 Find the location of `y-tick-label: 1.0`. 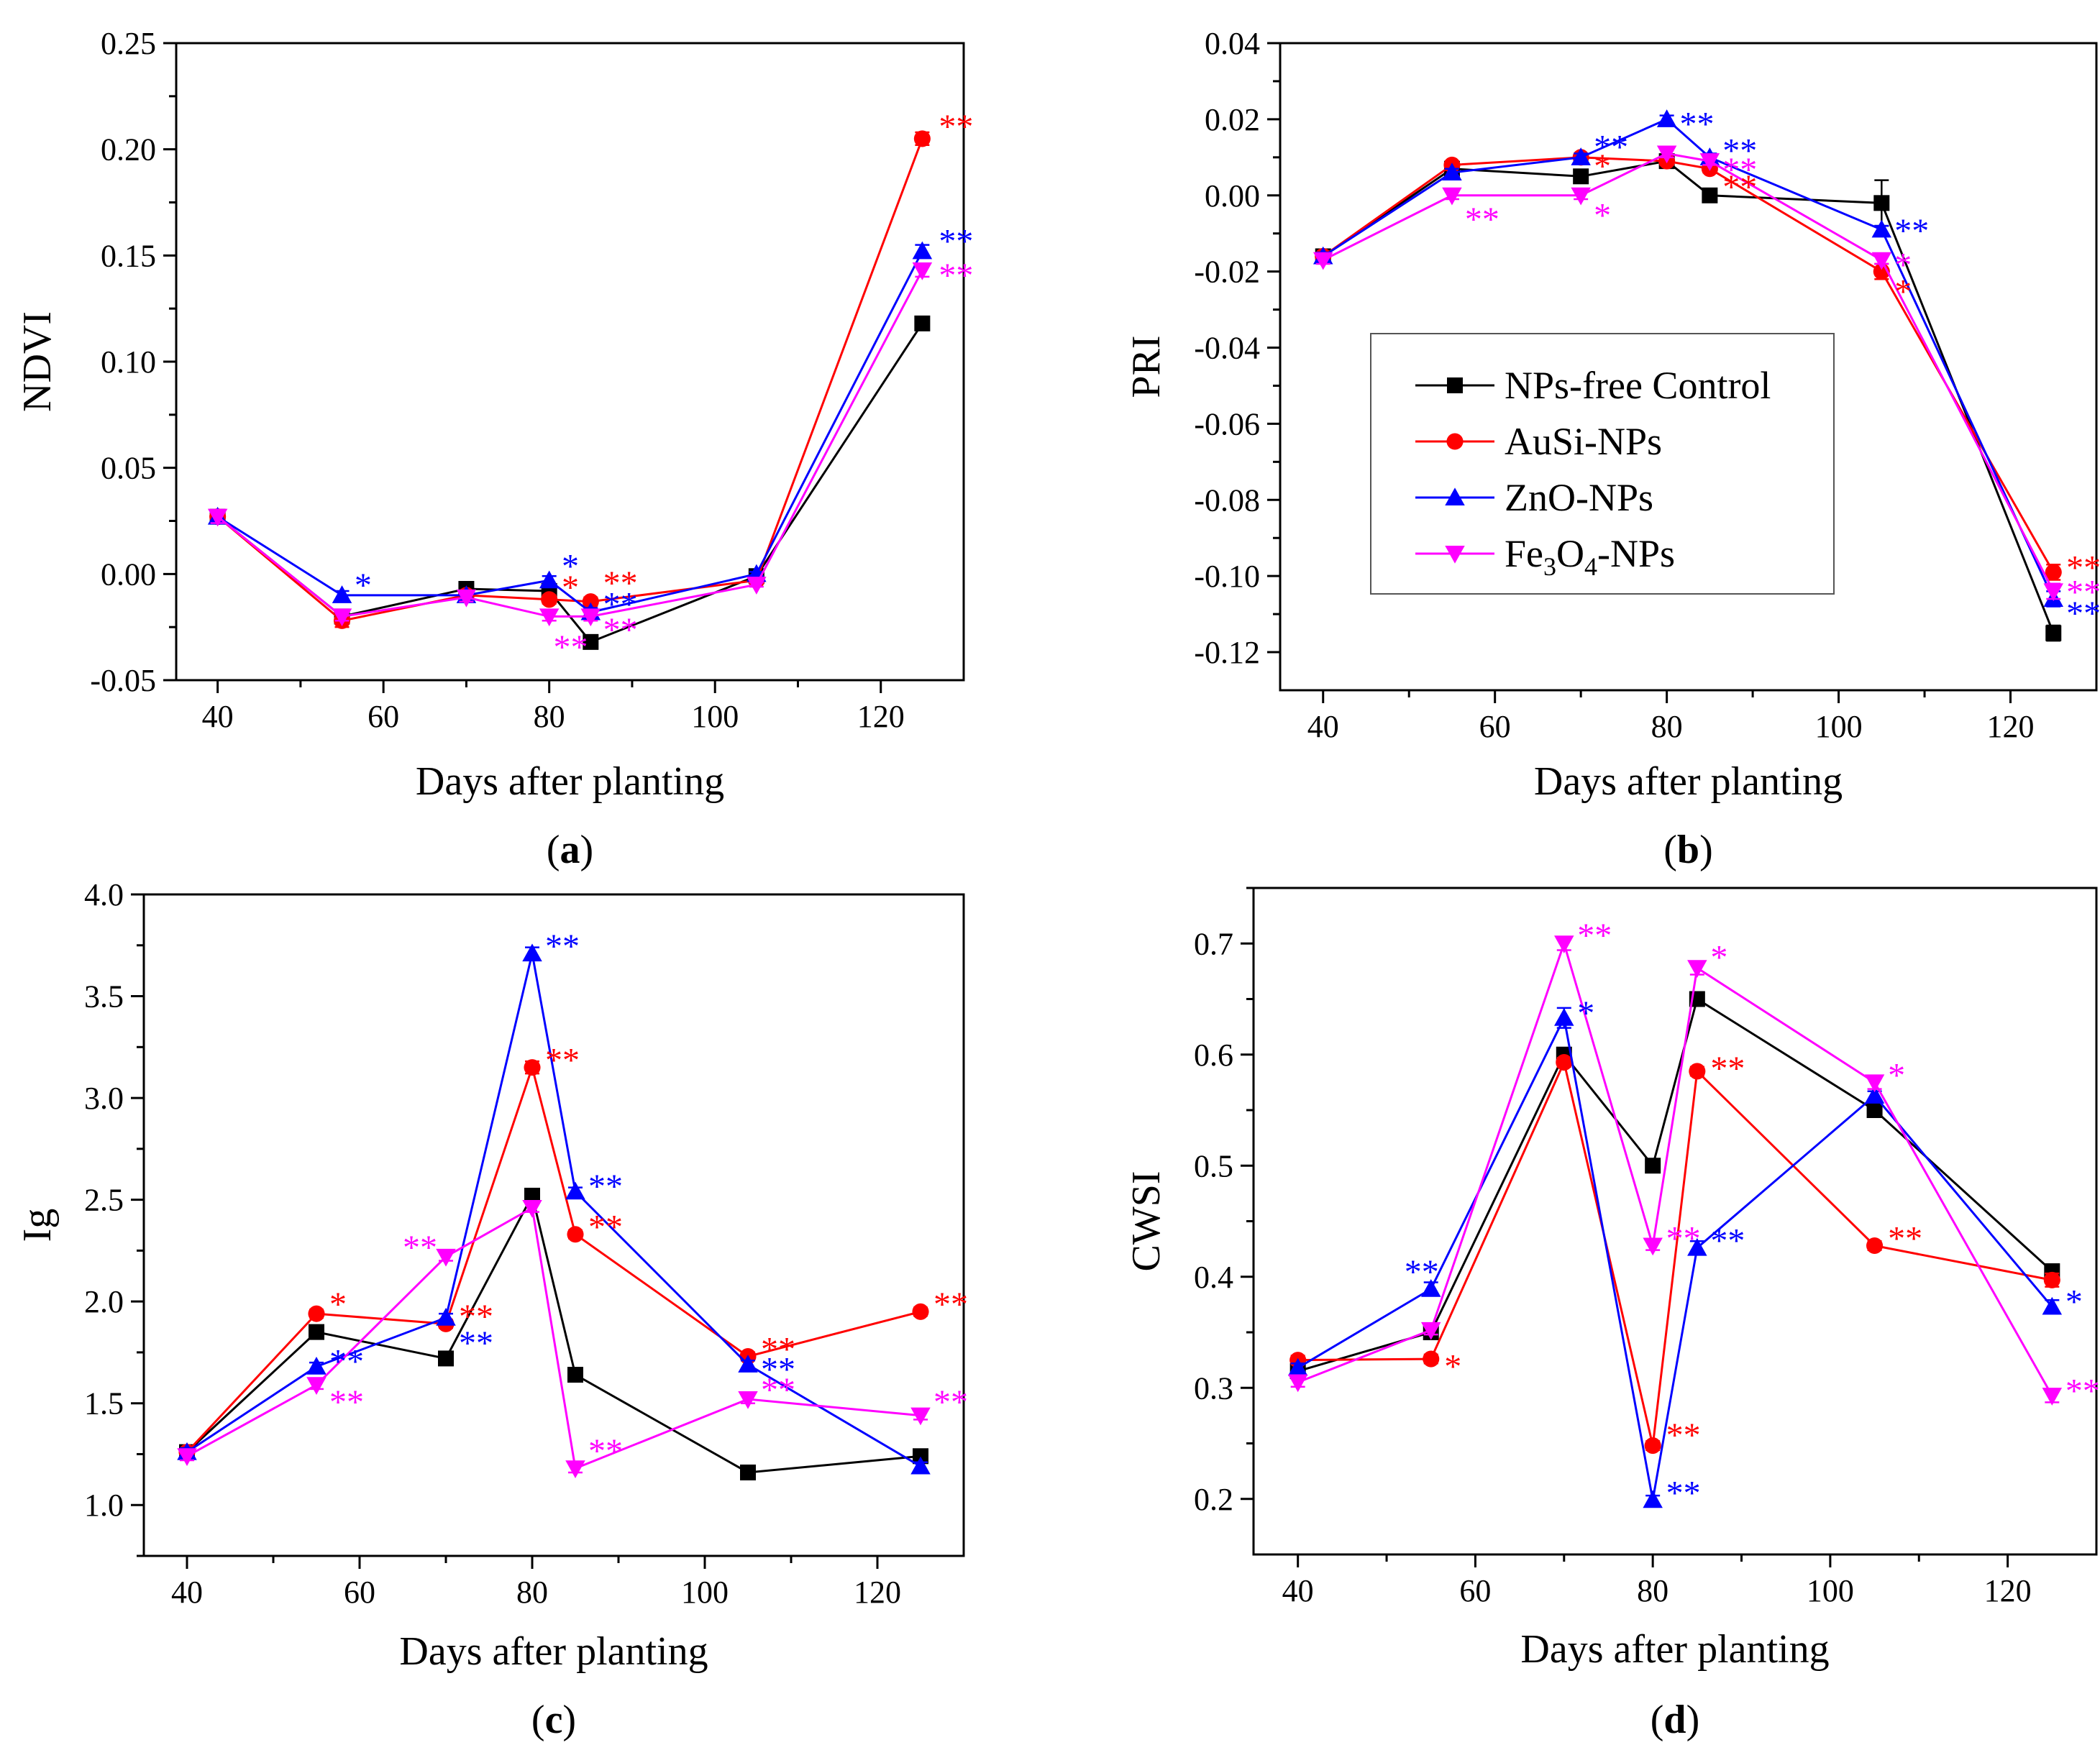

y-tick-label: 1.0 is located at coordinates (104, 1506).